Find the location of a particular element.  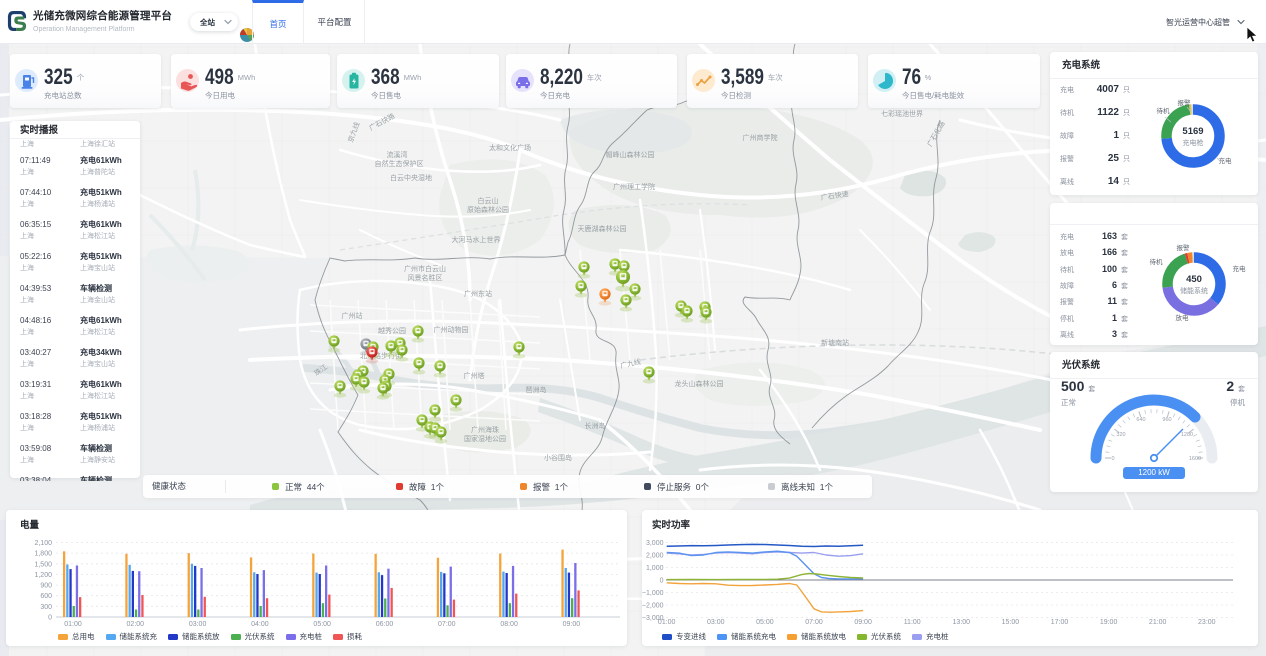

svg-text: 新塘南站 is located at coordinates (835, 342).